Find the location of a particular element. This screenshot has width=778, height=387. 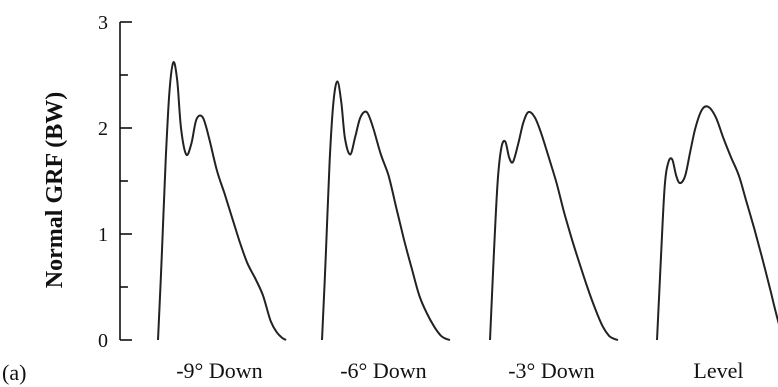

category-label-1: -9° Down is located at coordinates (219, 370).